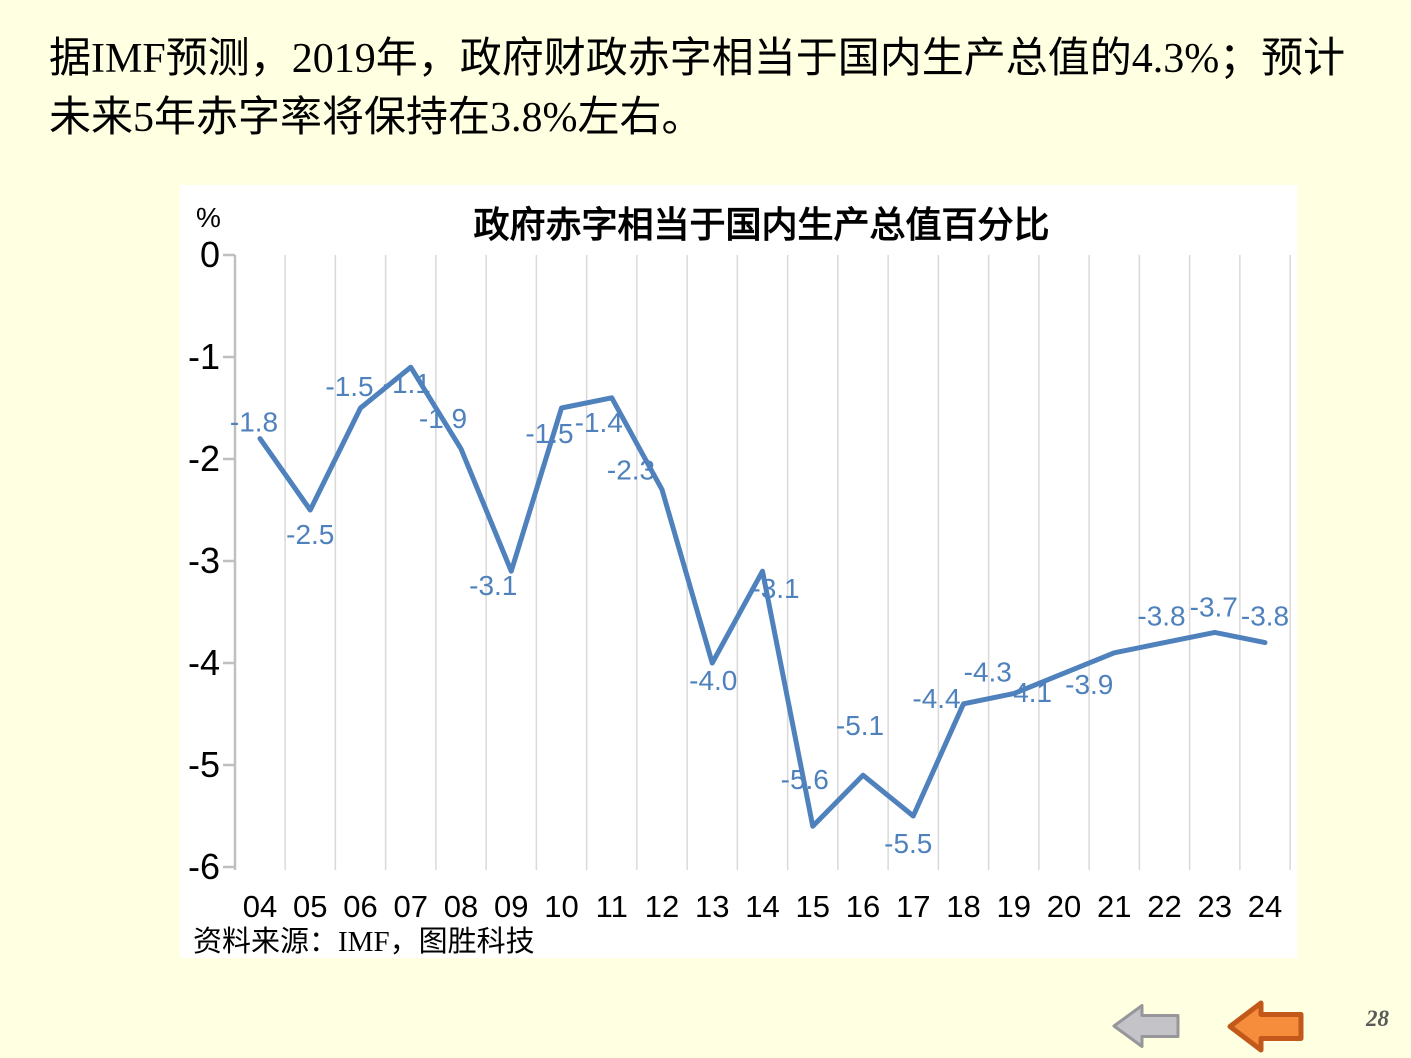 Image resolution: width=1411 pixels, height=1058 pixels. Describe the element at coordinates (863, 906) in the screenshot. I see `x-tick-label: 16` at that location.